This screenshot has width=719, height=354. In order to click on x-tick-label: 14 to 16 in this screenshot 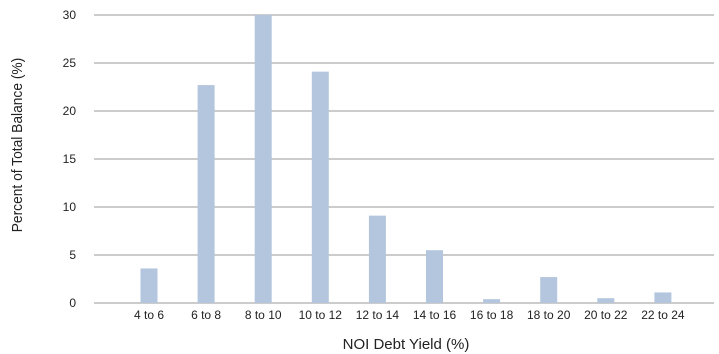, I will do `click(435, 315)`.